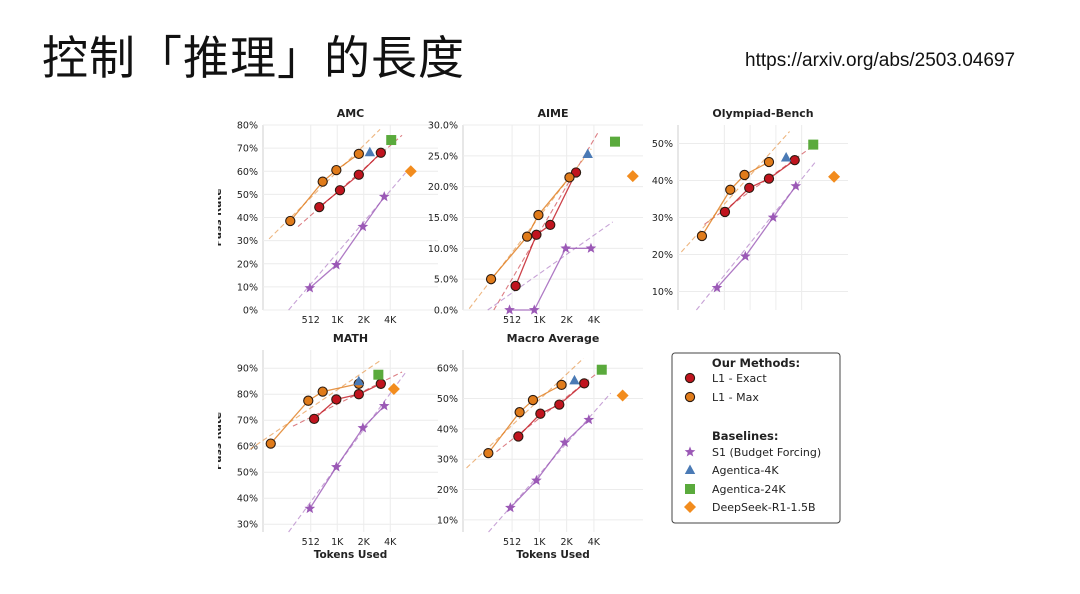 This screenshot has height=594, width=1080. I want to click on legend-methods-title: Our Methods:, so click(756, 363).